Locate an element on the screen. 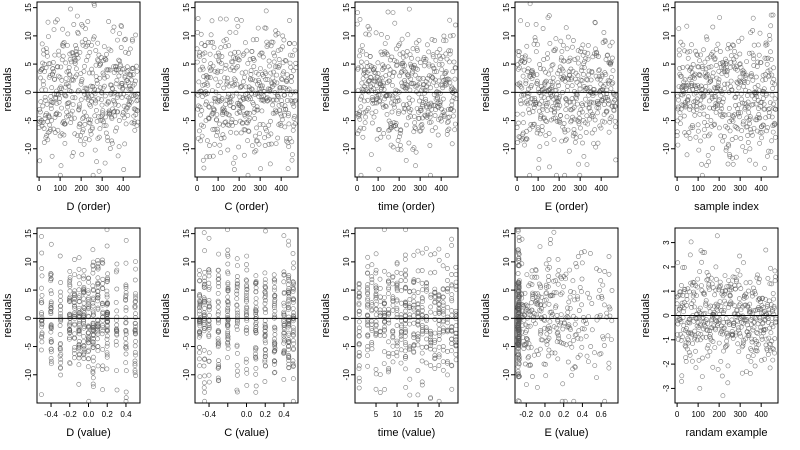 This screenshot has width=800, height=450. x-tick-label: 100 is located at coordinates (218, 188).